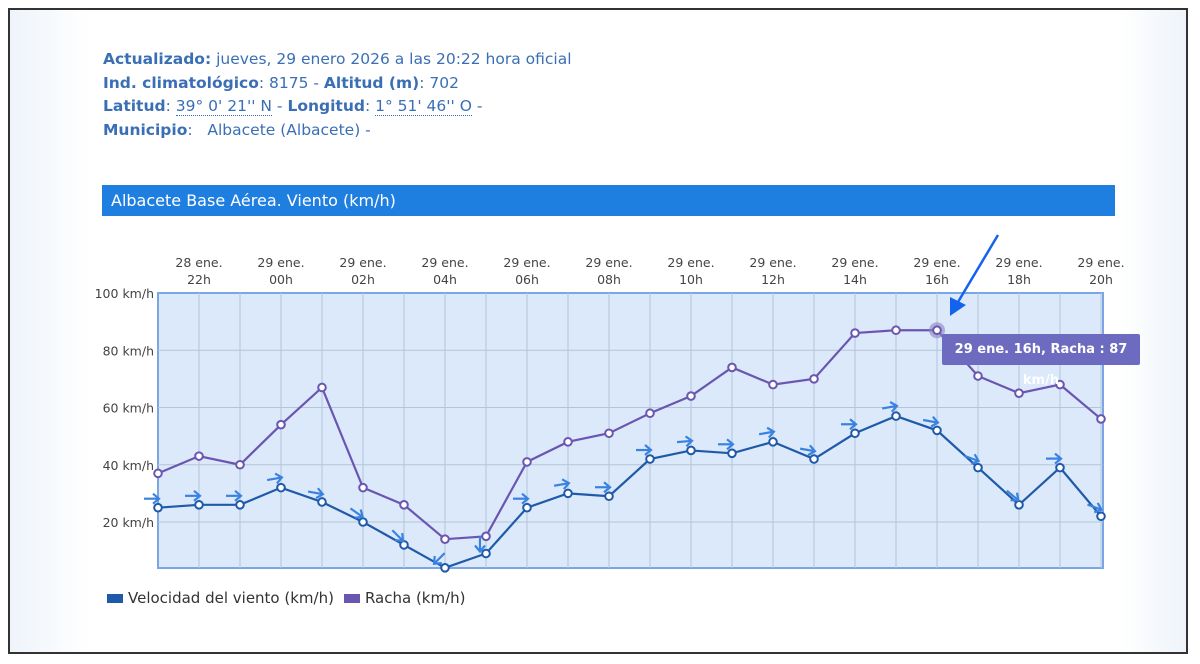 The height and width of the screenshot is (664, 1200). Describe the element at coordinates (128, 522) in the screenshot. I see `y-tick-label: 20 km/h` at that location.